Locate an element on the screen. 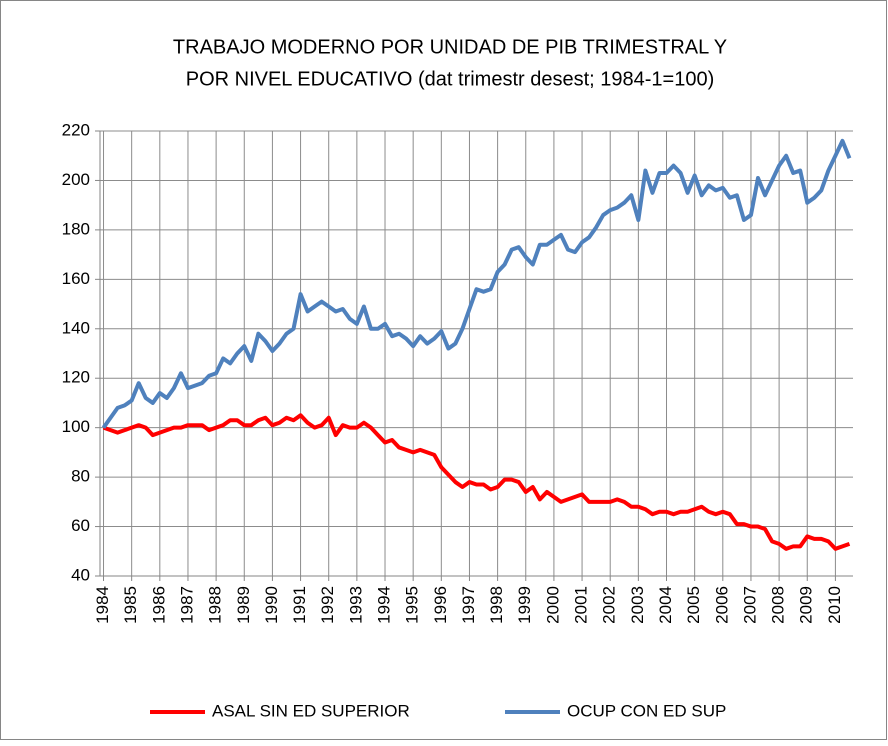 The height and width of the screenshot is (746, 888). x-tick-label: 2009 is located at coordinates (806, 605).